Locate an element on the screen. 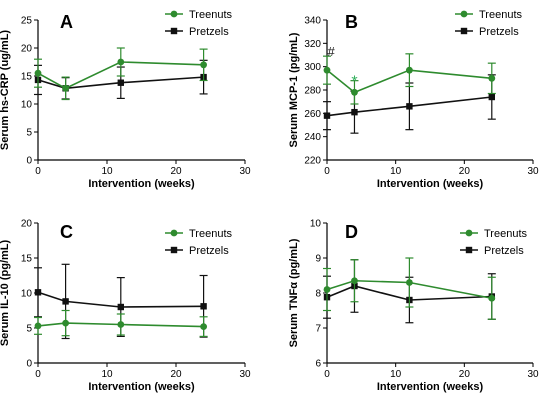 This screenshot has width=550, height=403. y-tick-label: 0 is located at coordinates (29, 161).